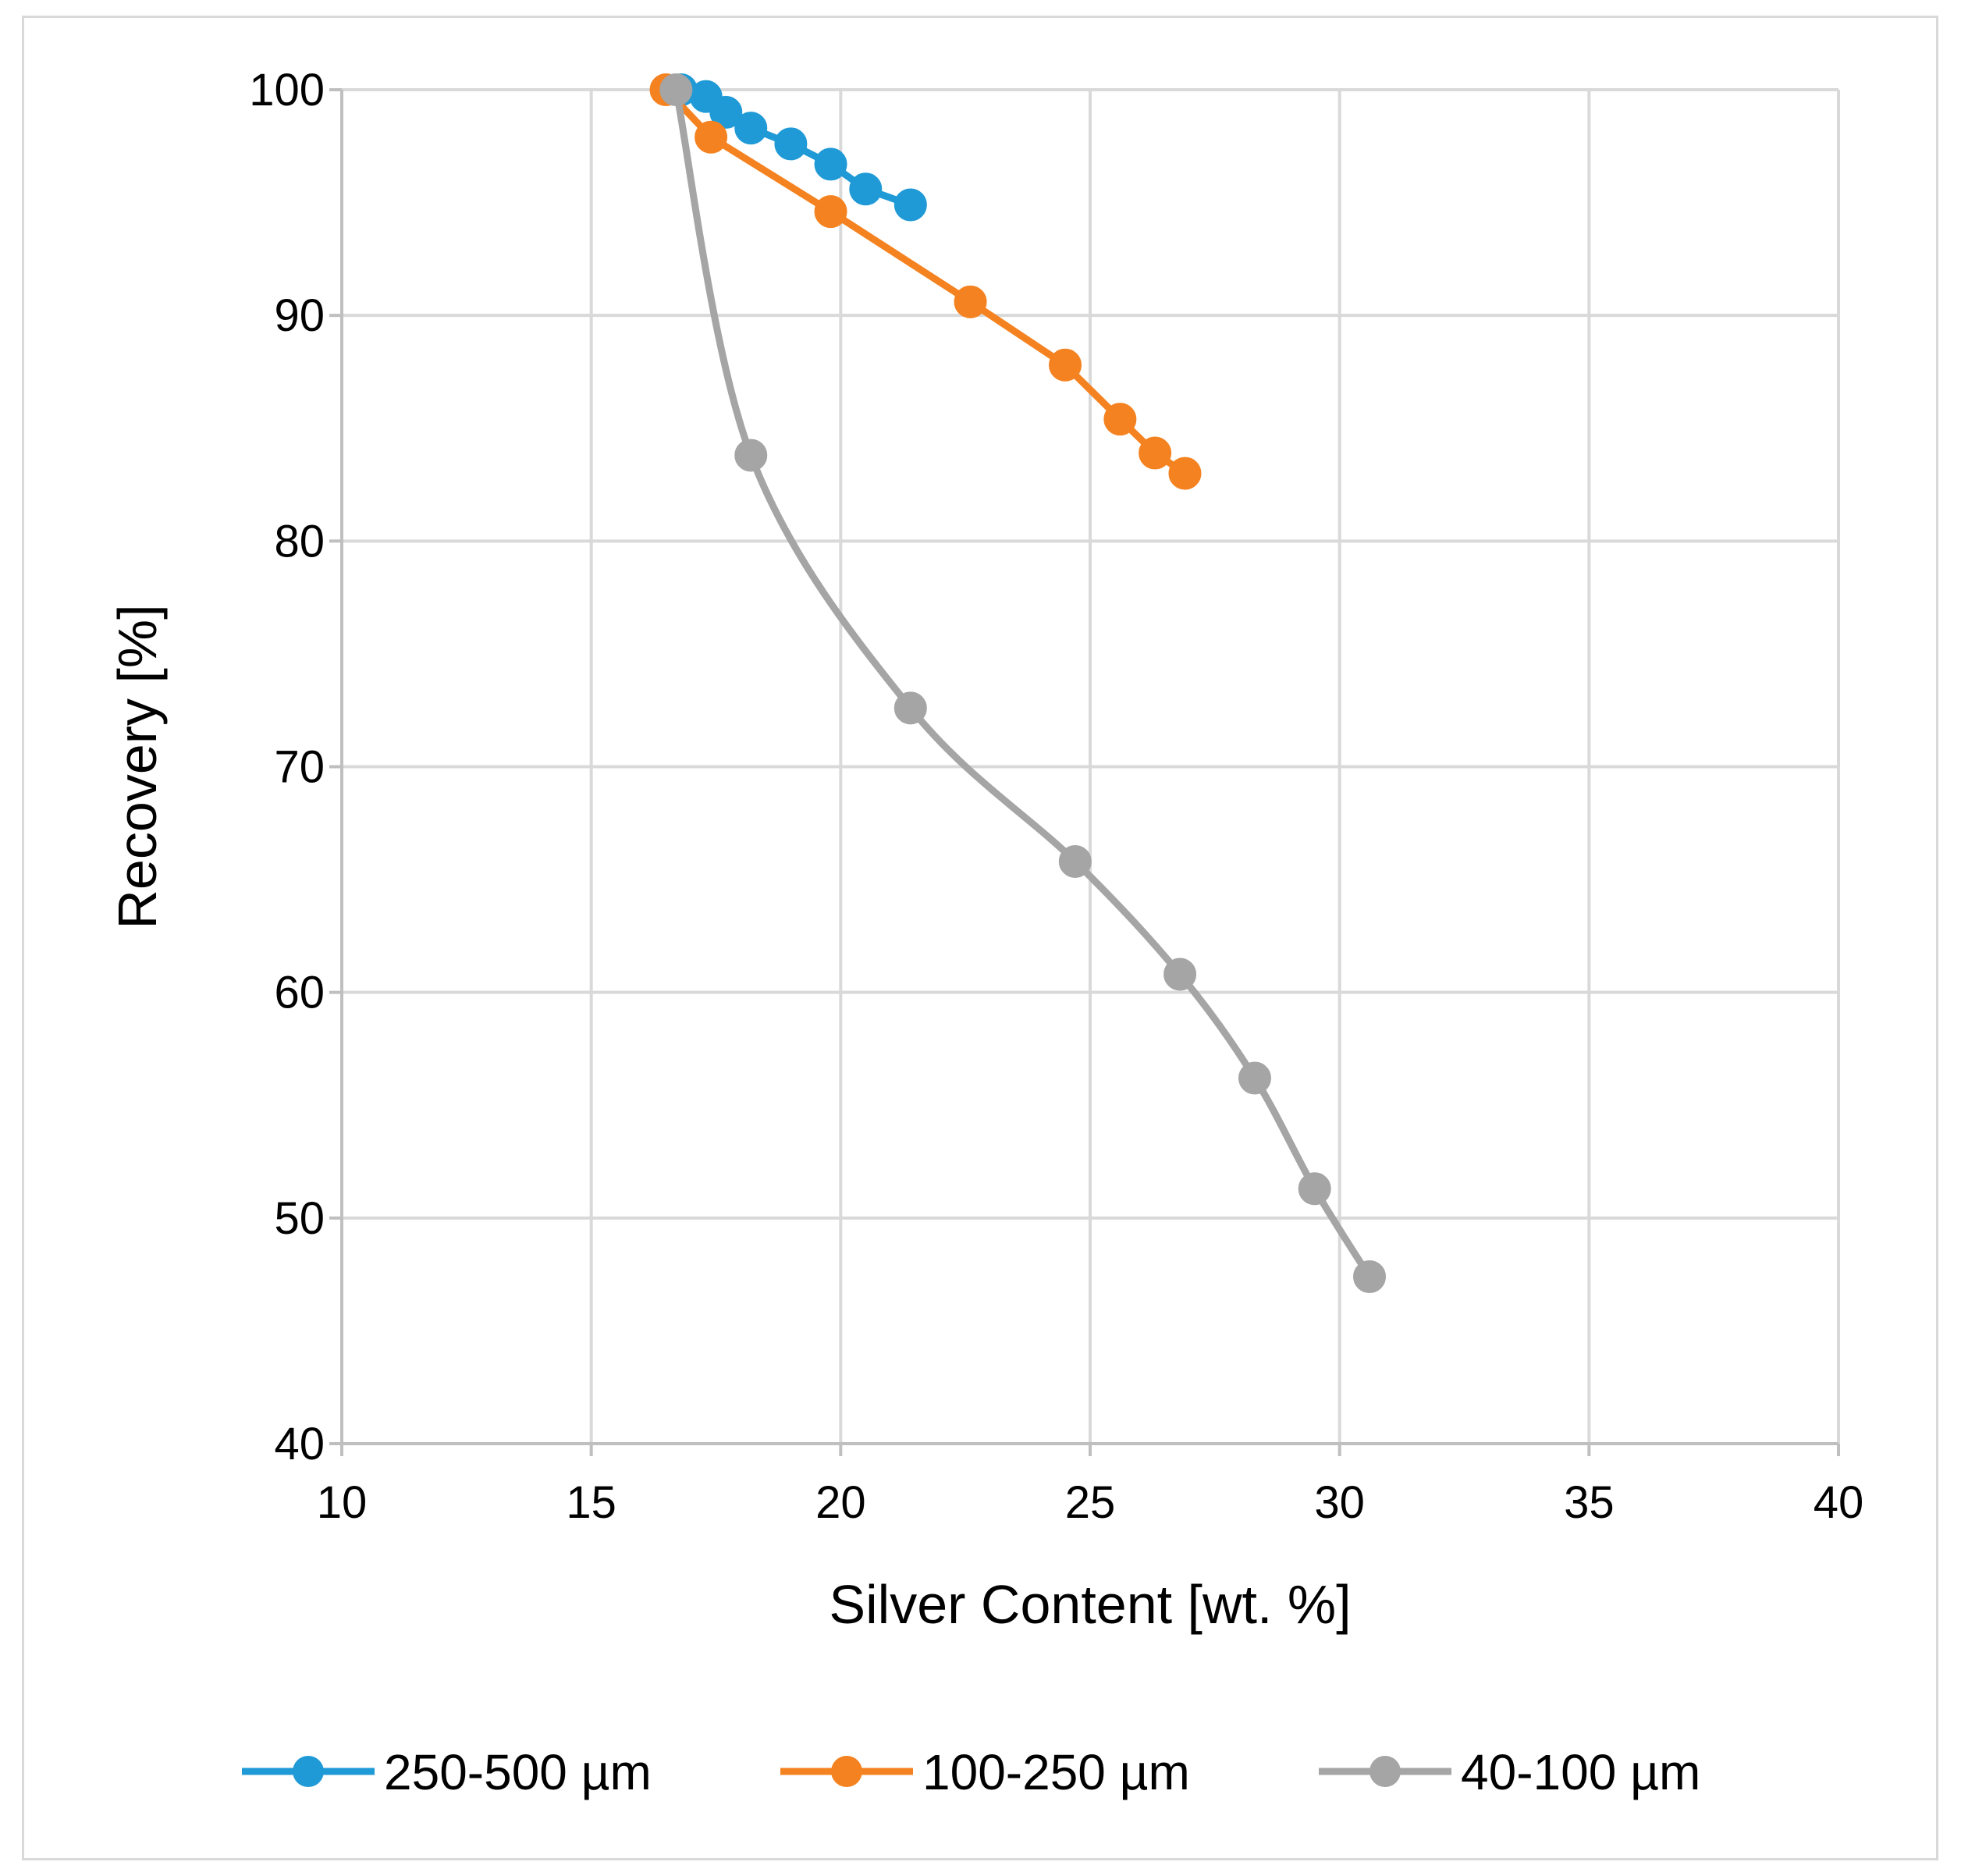 The height and width of the screenshot is (1876, 1961). Describe the element at coordinates (1581, 1772) in the screenshot. I see `legend-label: 40-100 µm` at that location.